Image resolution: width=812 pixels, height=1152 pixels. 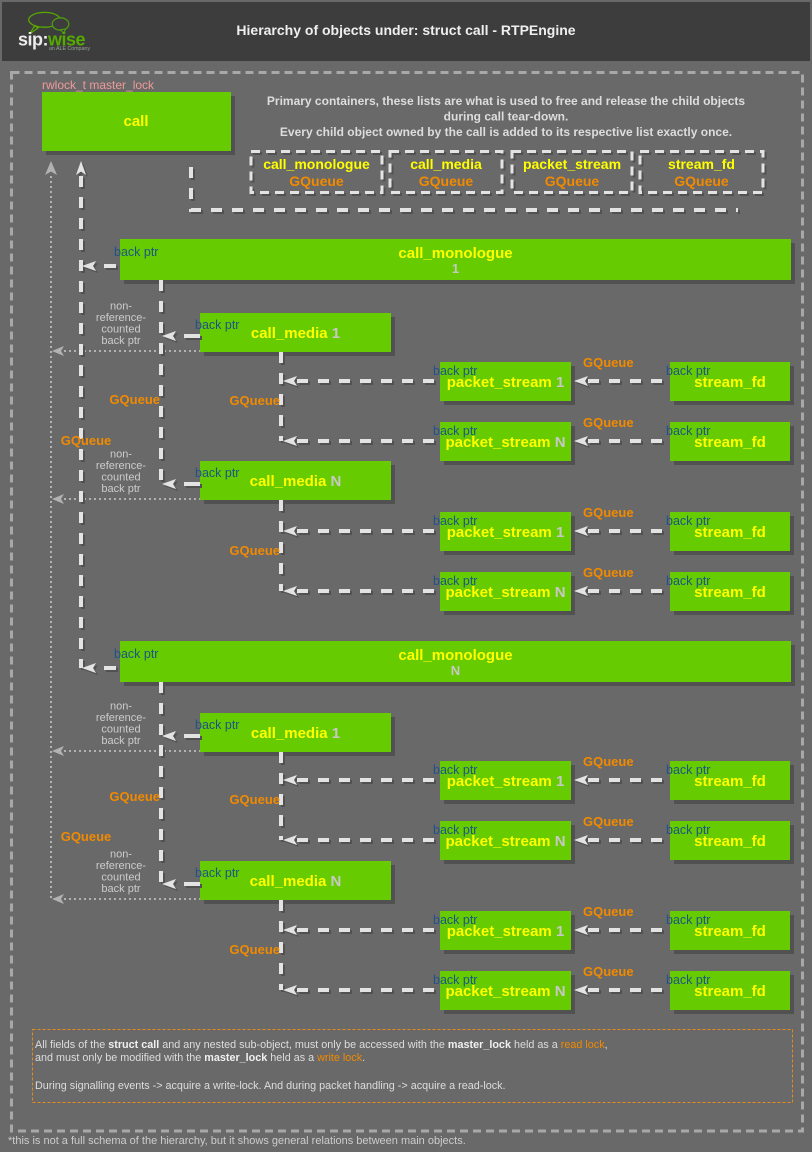 I want to click on svg-text: an ALE Company, so click(x=69, y=49).